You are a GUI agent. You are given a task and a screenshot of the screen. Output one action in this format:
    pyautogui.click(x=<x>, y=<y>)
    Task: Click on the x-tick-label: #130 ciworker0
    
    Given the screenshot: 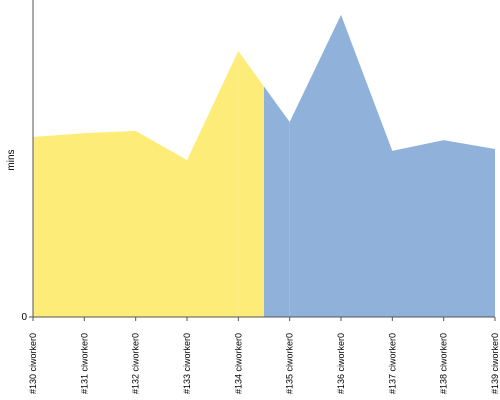 What is the action you would take?
    pyautogui.click(x=33, y=363)
    